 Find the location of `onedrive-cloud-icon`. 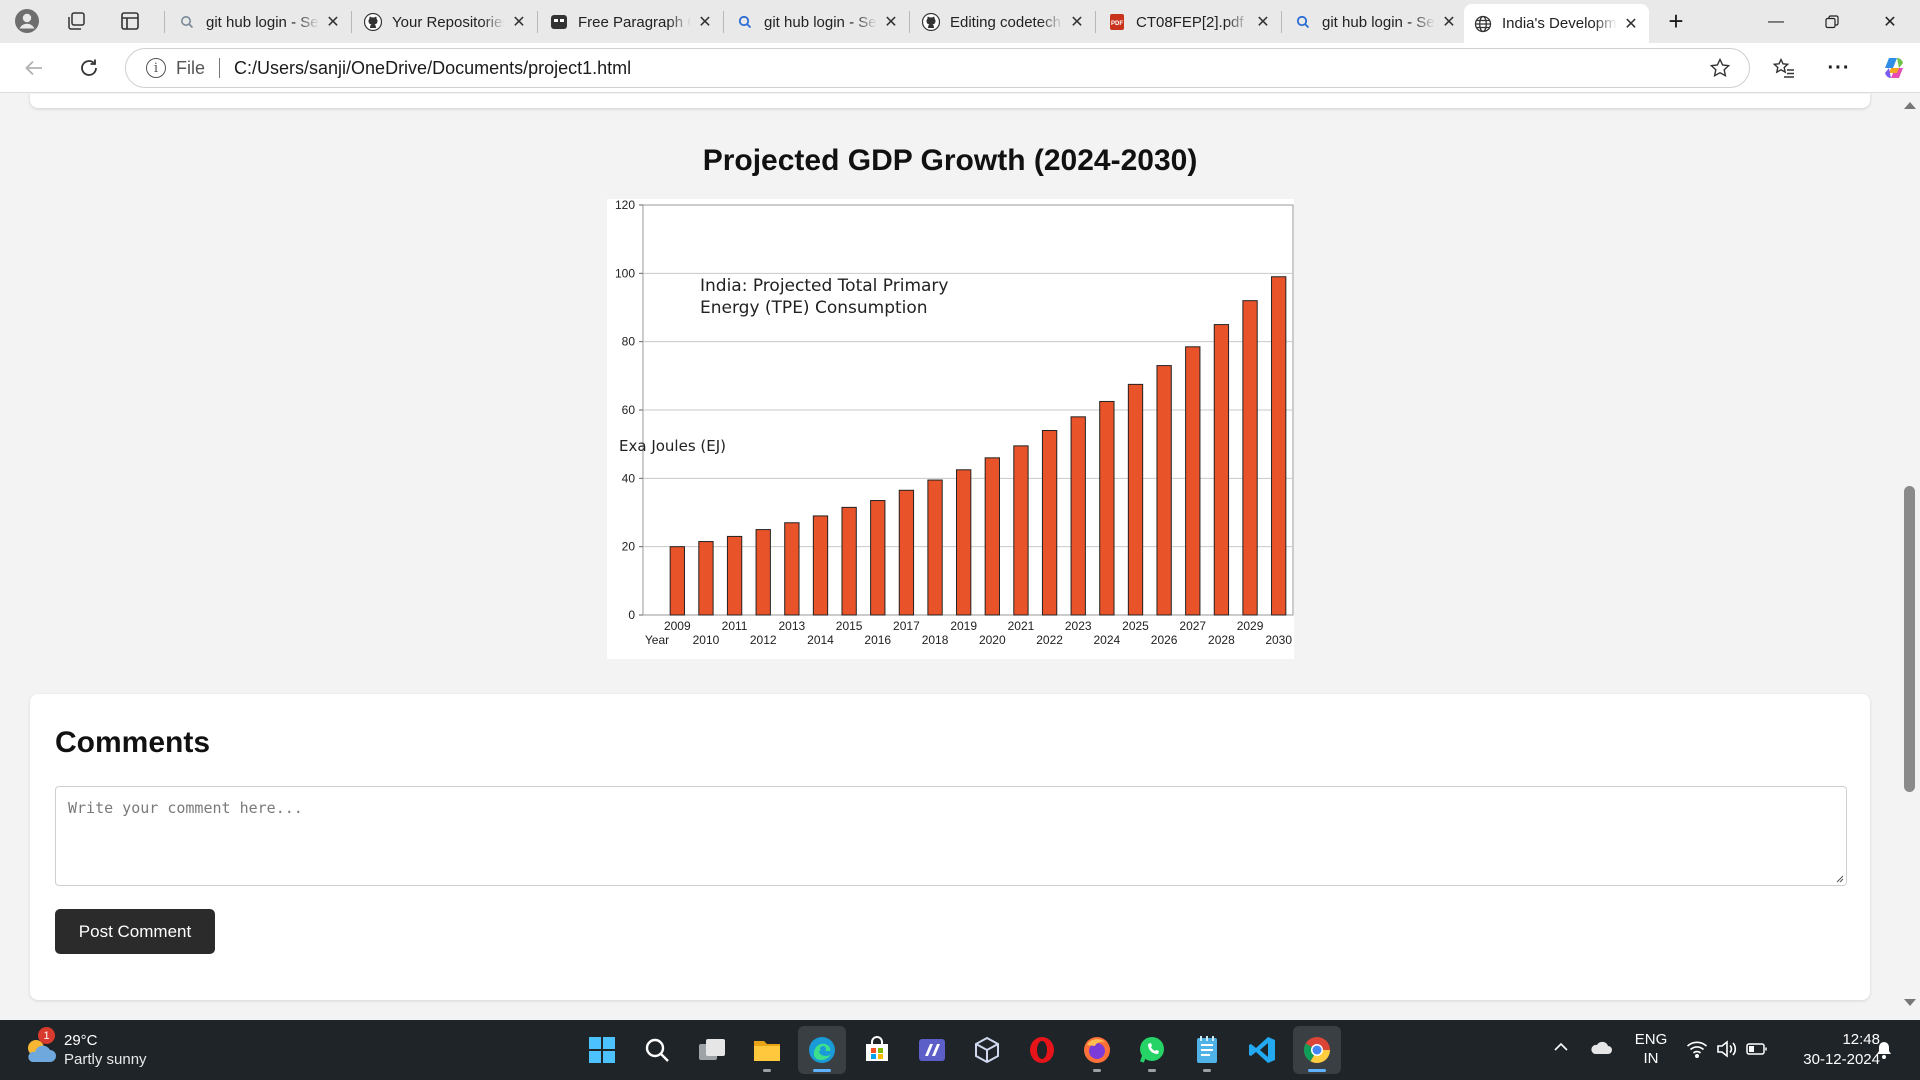

onedrive-cloud-icon is located at coordinates (1601, 1050).